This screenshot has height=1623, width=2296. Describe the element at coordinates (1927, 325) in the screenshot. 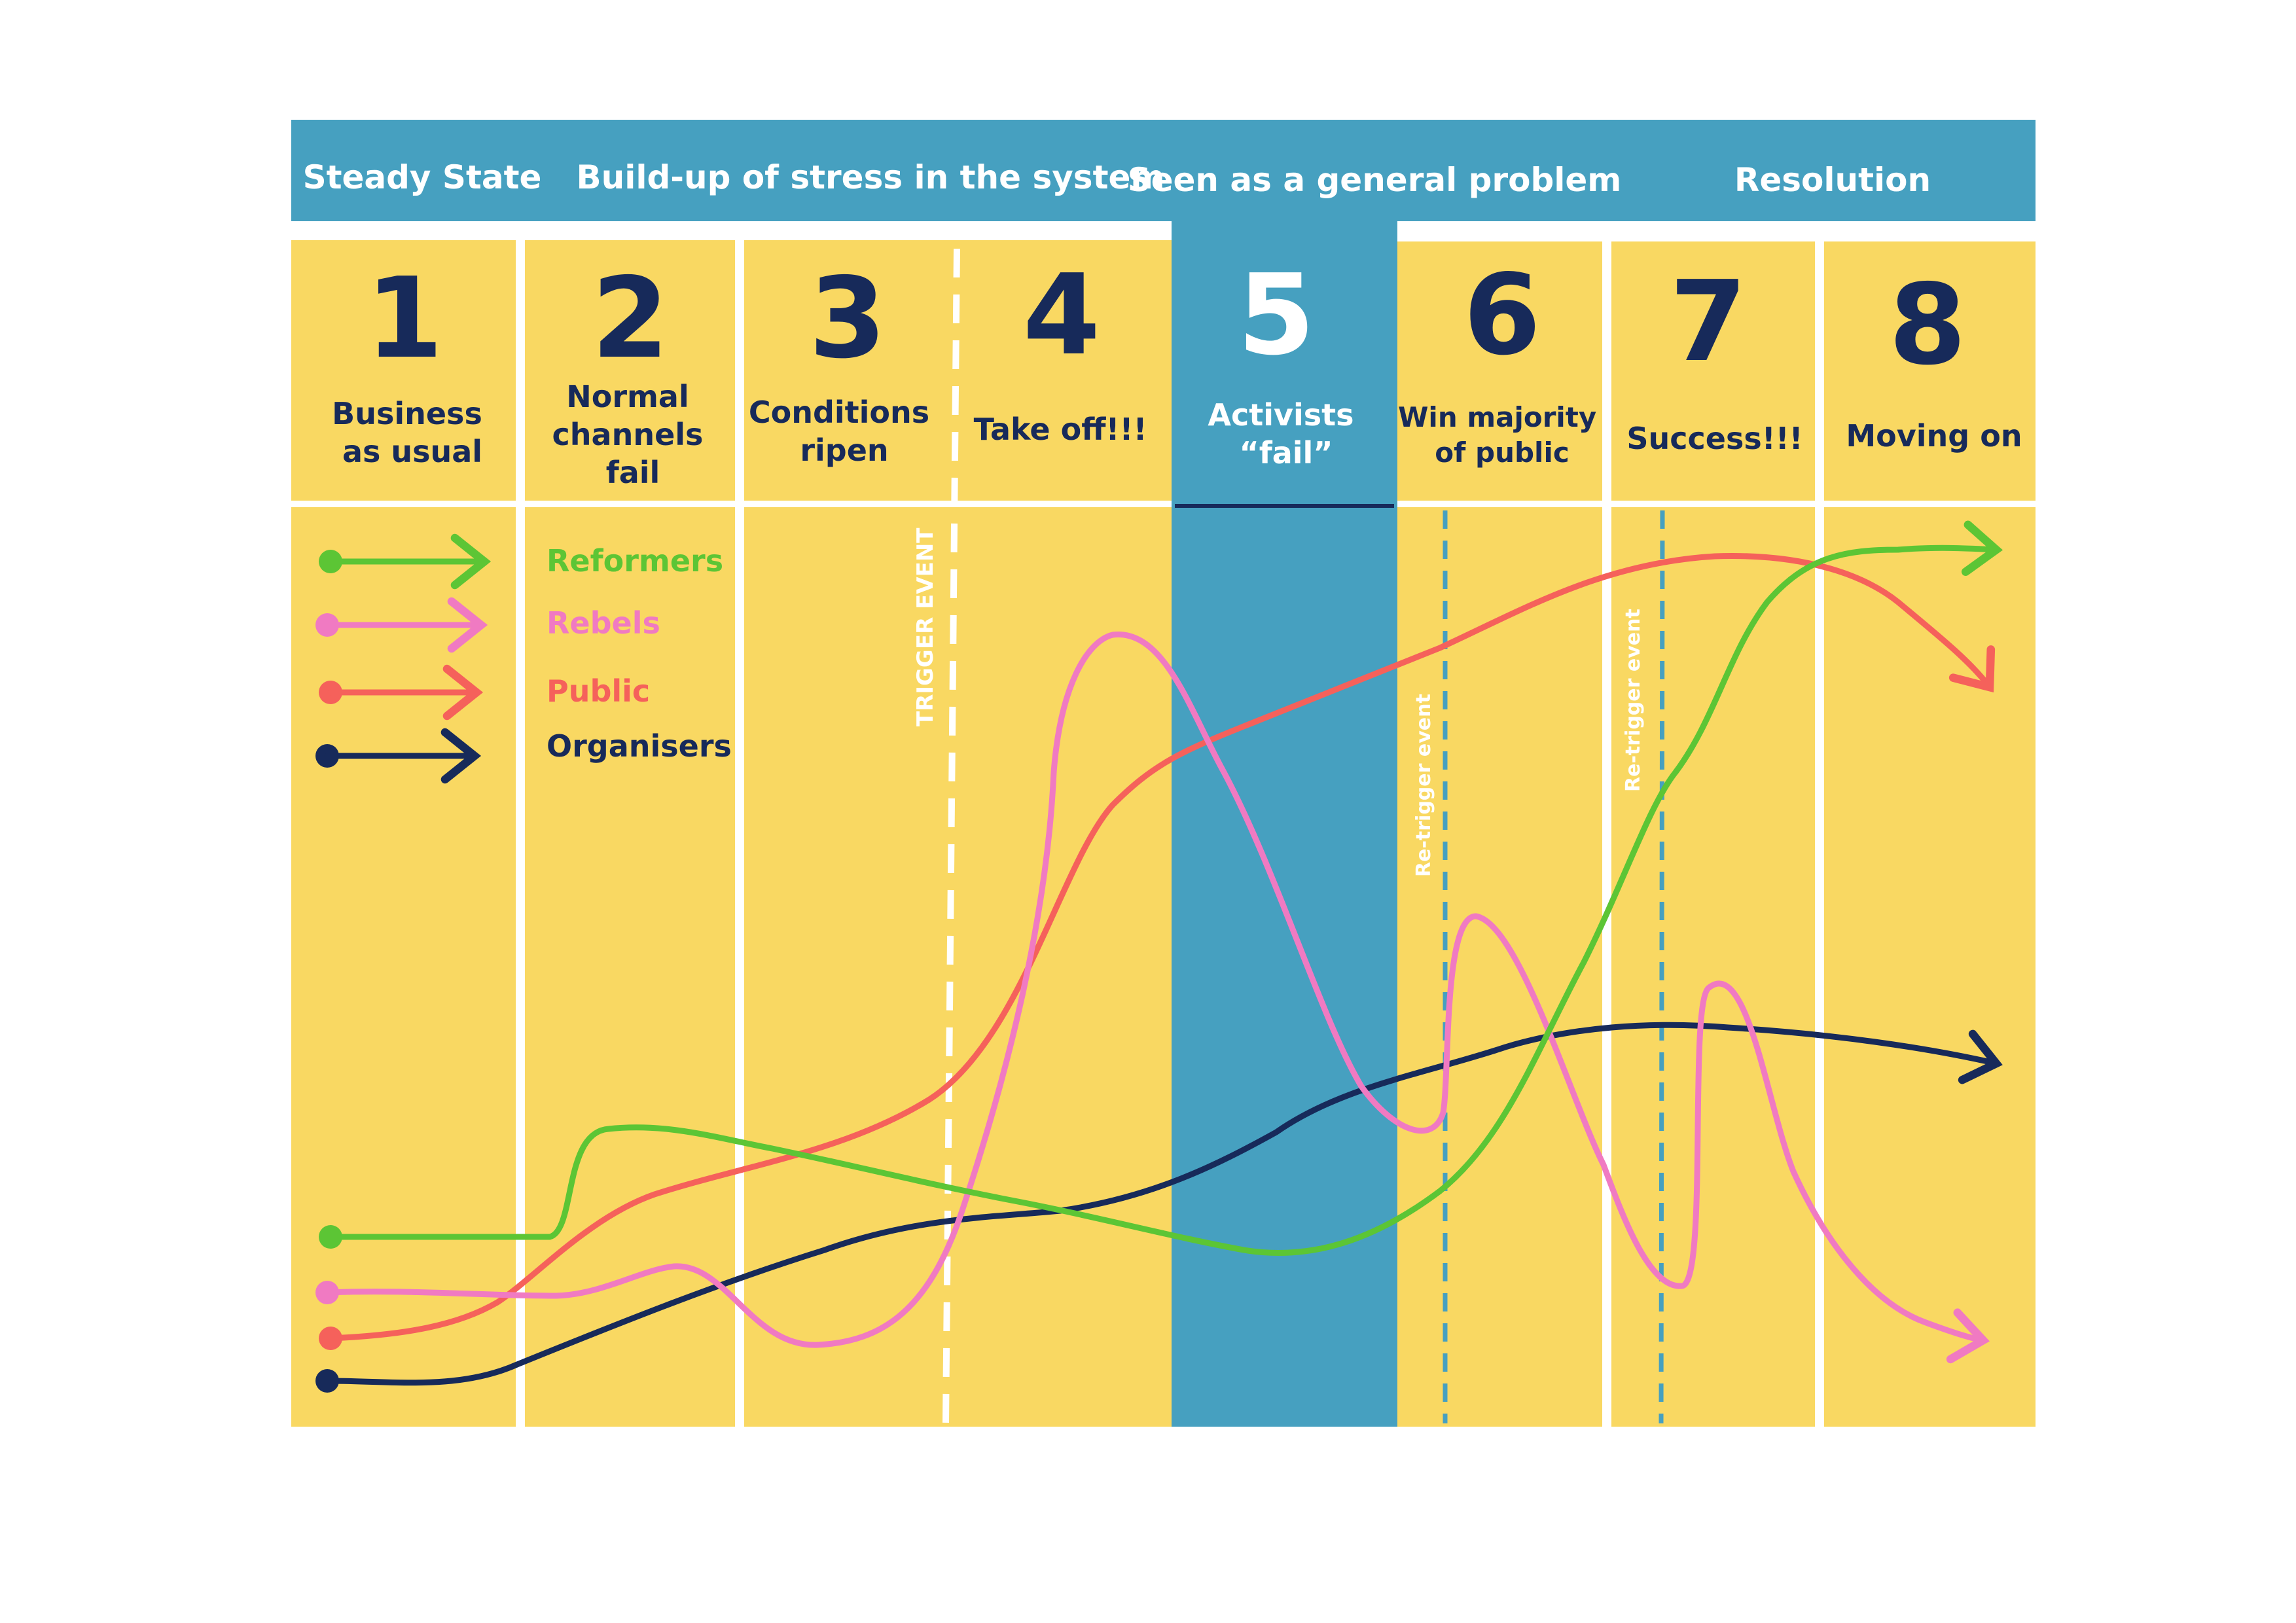

I see `stage-number-8: 8` at that location.